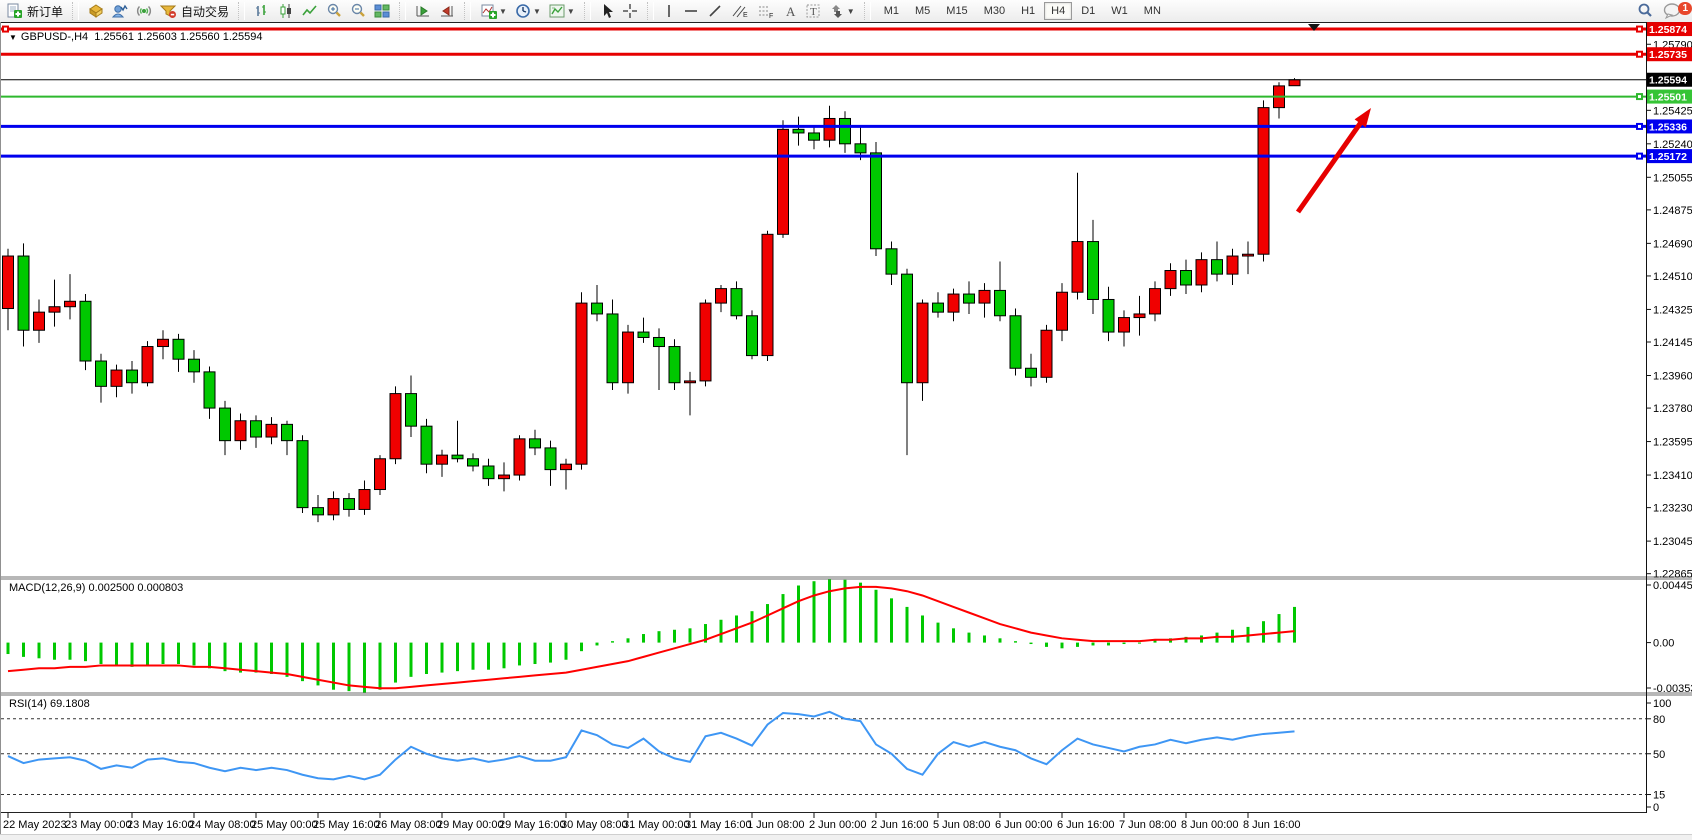 The height and width of the screenshot is (840, 1692). What do you see at coordinates (1672, 586) in the screenshot?
I see `svg-text: 0.004454` at bounding box center [1672, 586].